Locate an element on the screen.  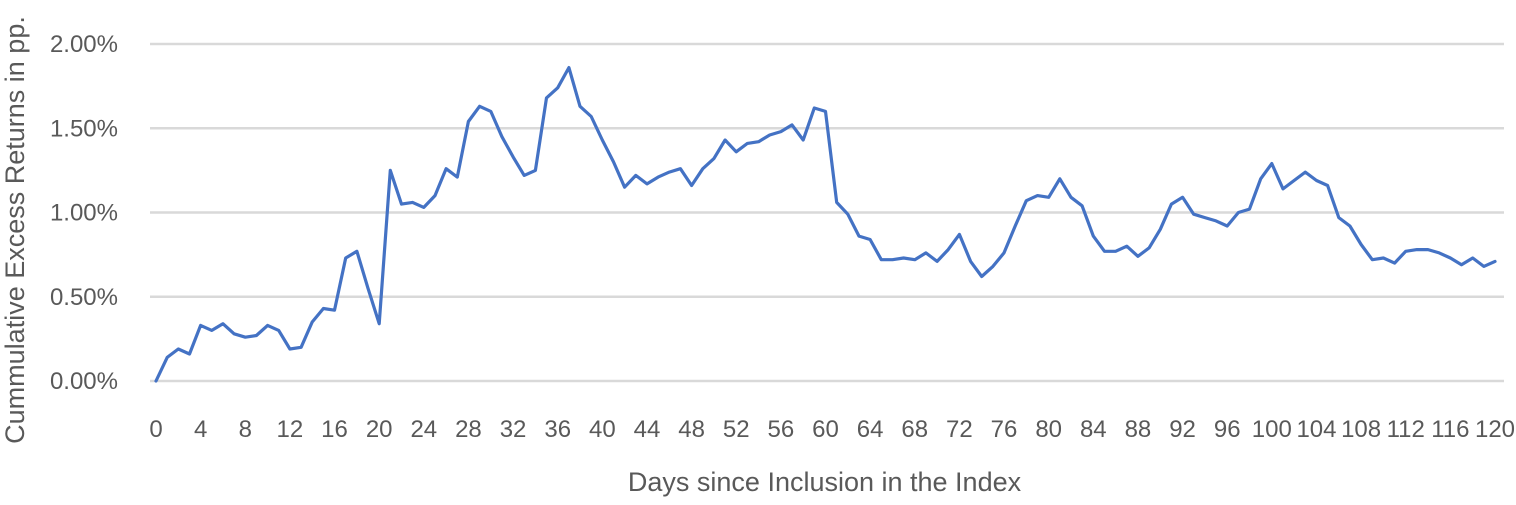
x-tick-label: 56 is located at coordinates (781, 429).